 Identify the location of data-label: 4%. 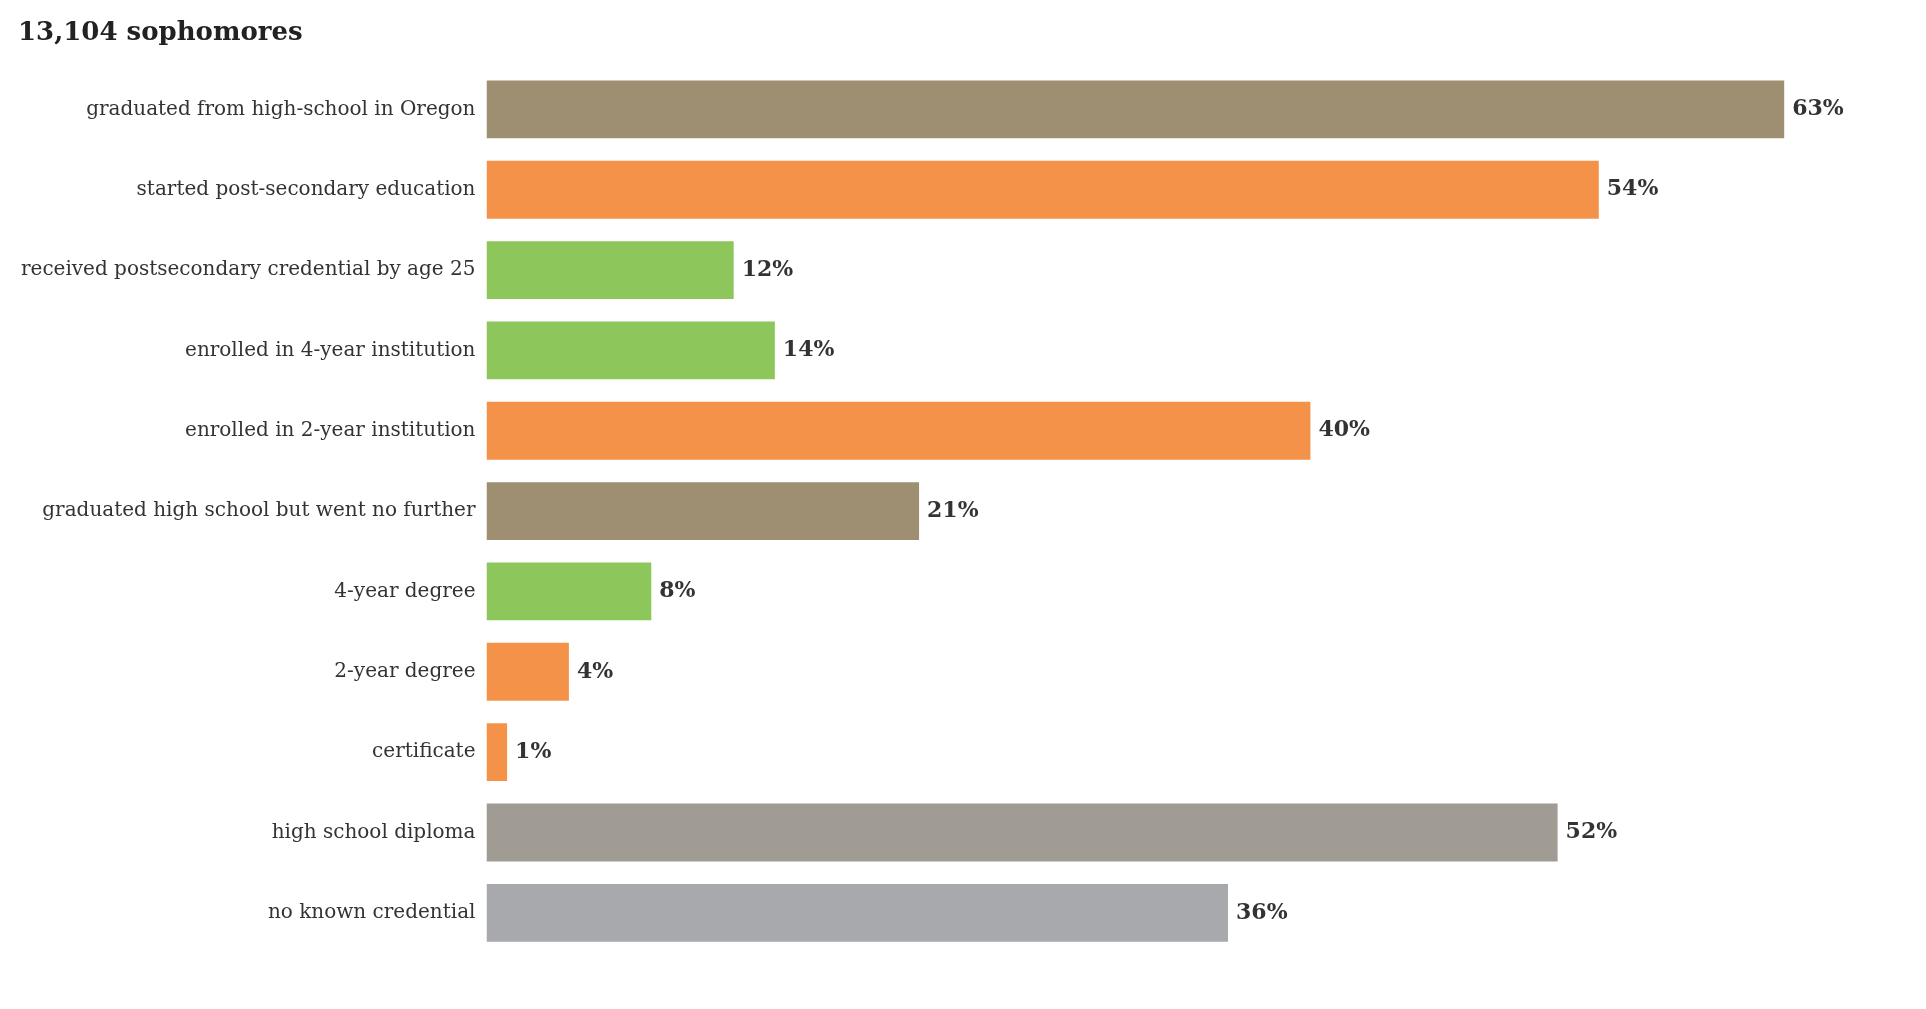
(595, 669).